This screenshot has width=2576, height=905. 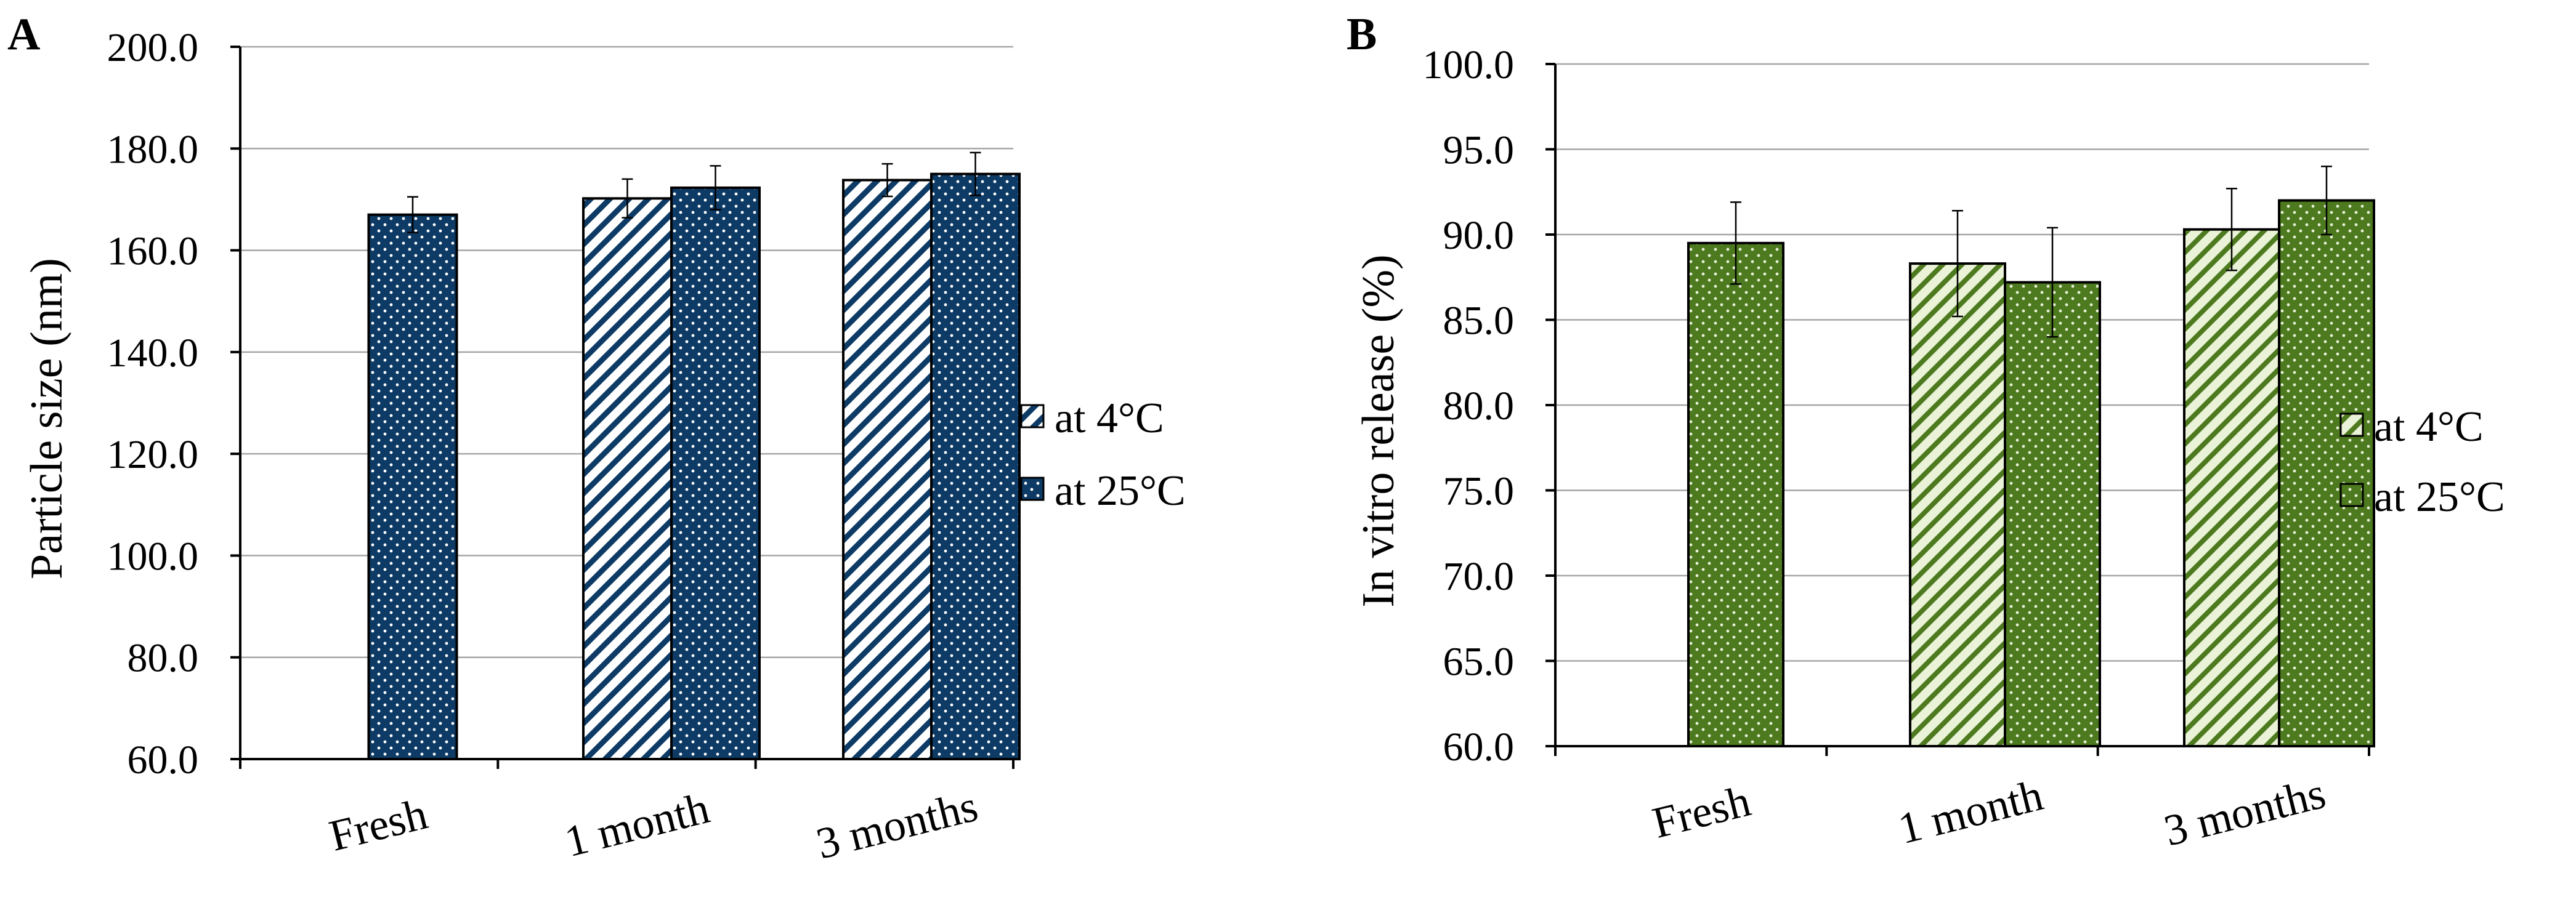 I want to click on x-category-label-a: Fresh, so click(x=378, y=825).